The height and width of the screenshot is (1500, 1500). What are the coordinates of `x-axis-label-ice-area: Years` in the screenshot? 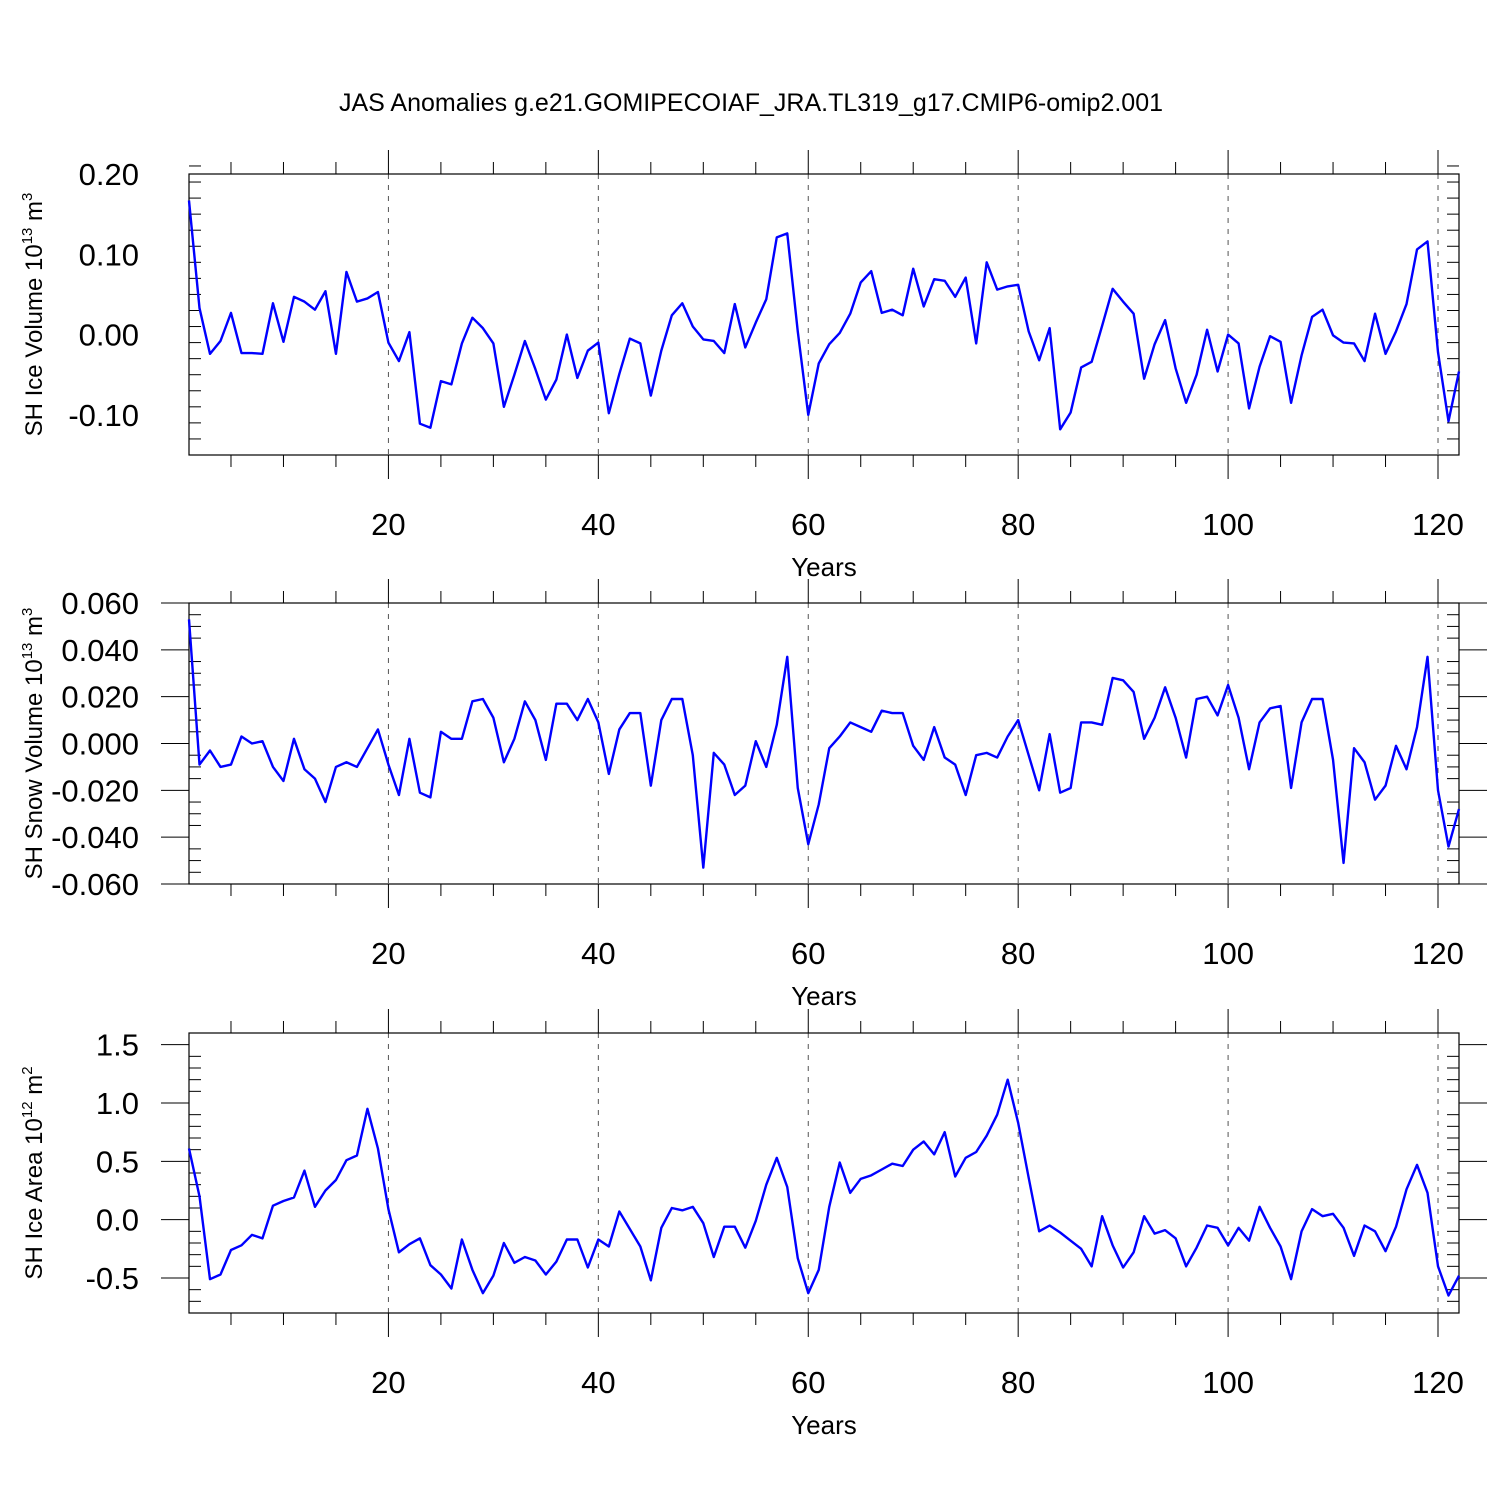 It's located at (824, 1425).